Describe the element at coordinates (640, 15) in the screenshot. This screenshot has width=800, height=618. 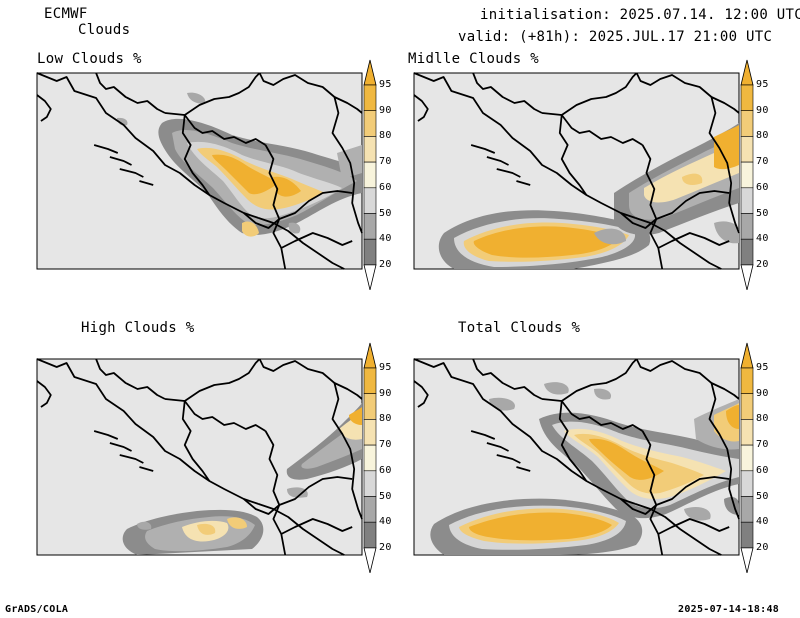
I see `initialisation-label: initialisation: 2025.07.14. 12:00 UTC` at that location.